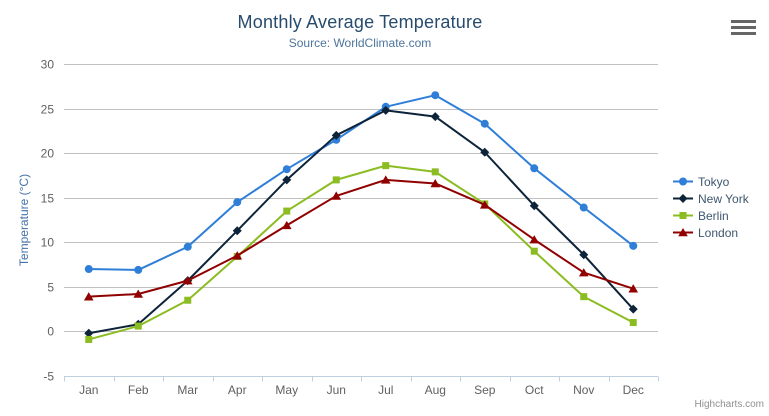  I want to click on legend-item-berlin: Berlin, so click(711, 215).